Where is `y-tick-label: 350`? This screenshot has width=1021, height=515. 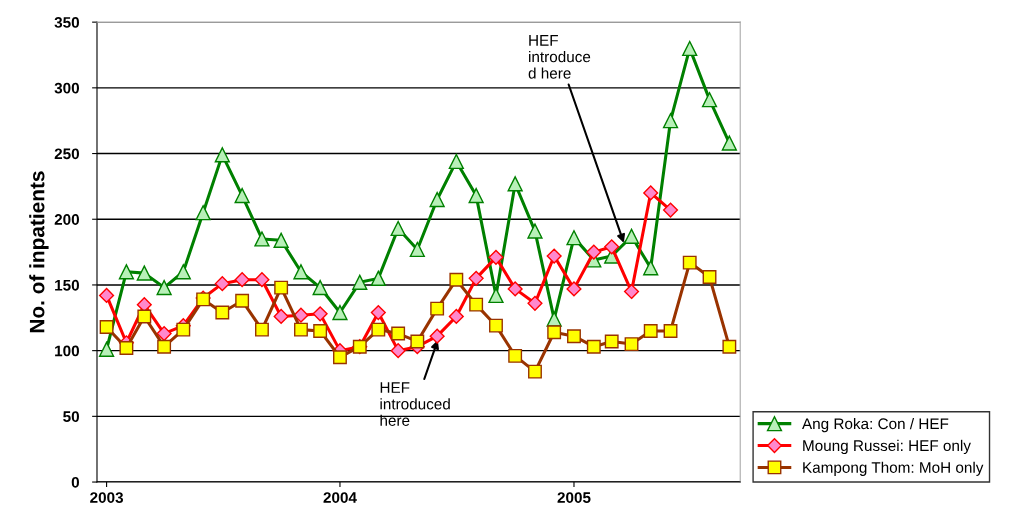
y-tick-label: 350 is located at coordinates (67, 22).